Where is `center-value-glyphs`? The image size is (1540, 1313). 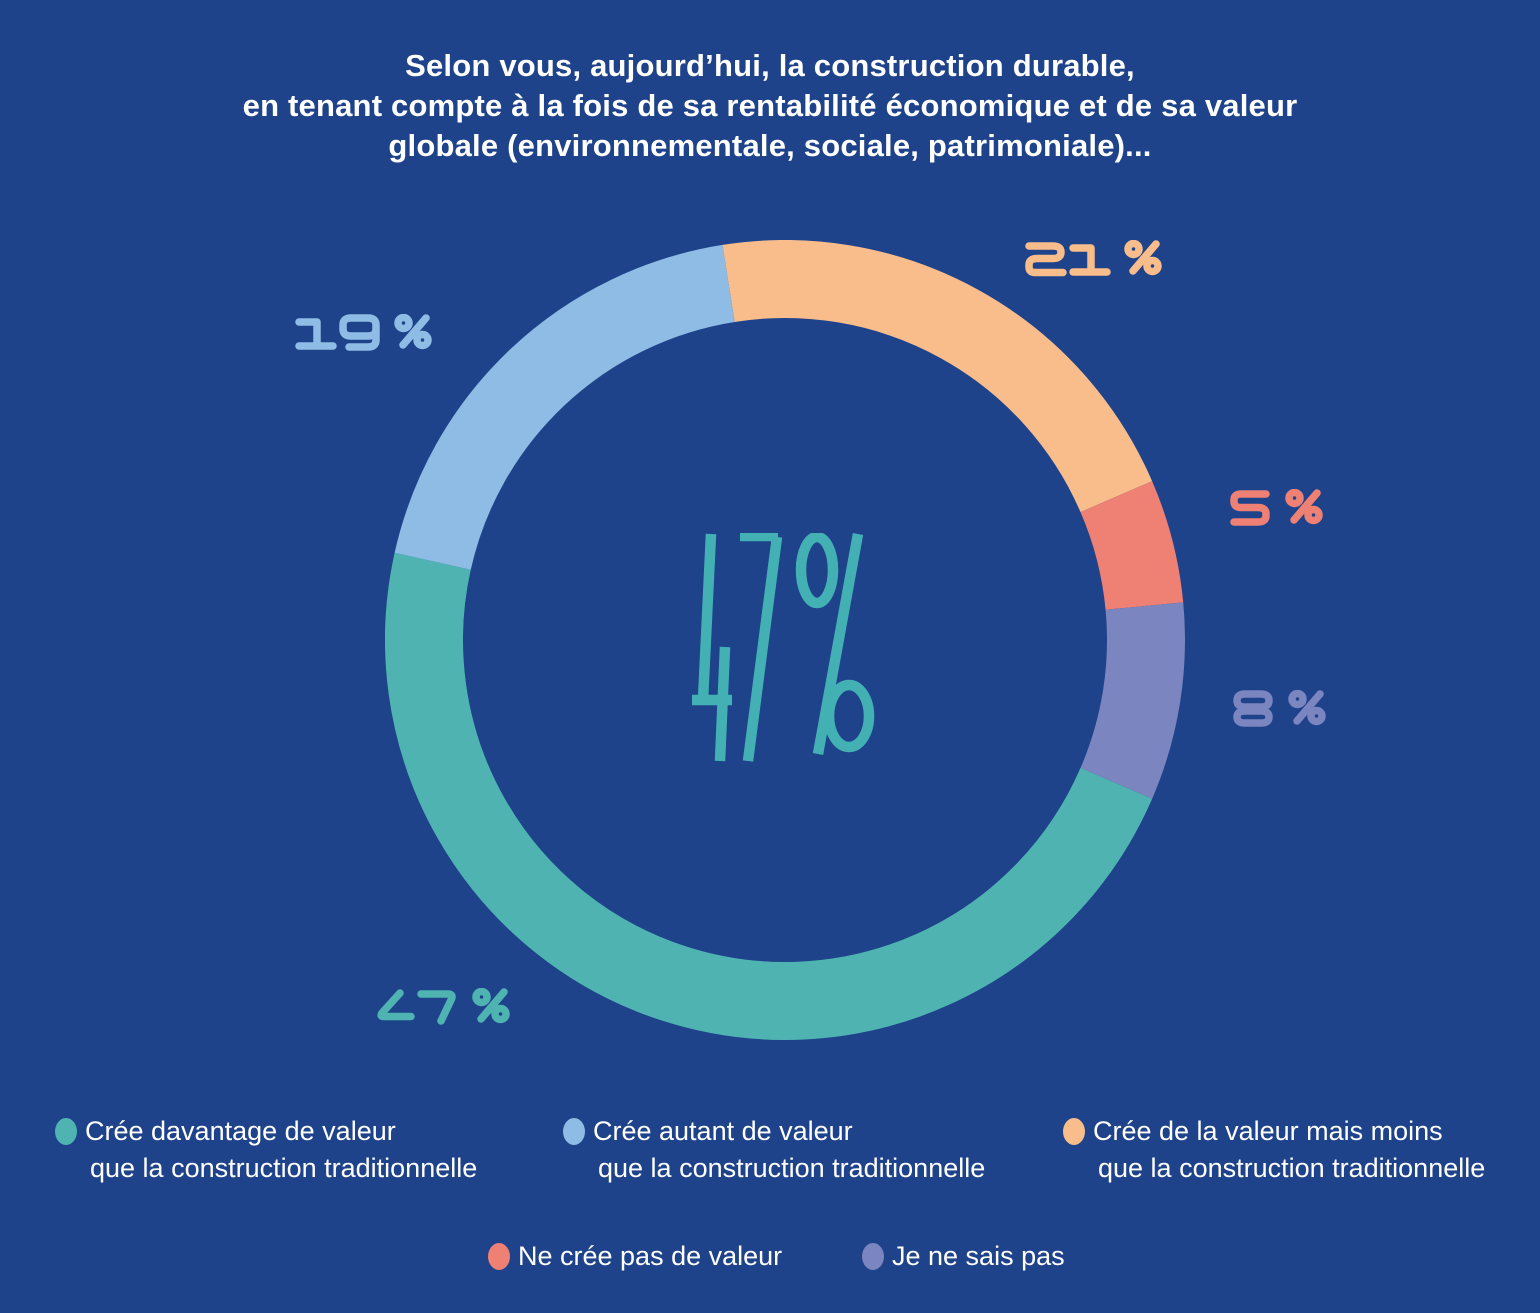
center-value-glyphs is located at coordinates (783, 647).